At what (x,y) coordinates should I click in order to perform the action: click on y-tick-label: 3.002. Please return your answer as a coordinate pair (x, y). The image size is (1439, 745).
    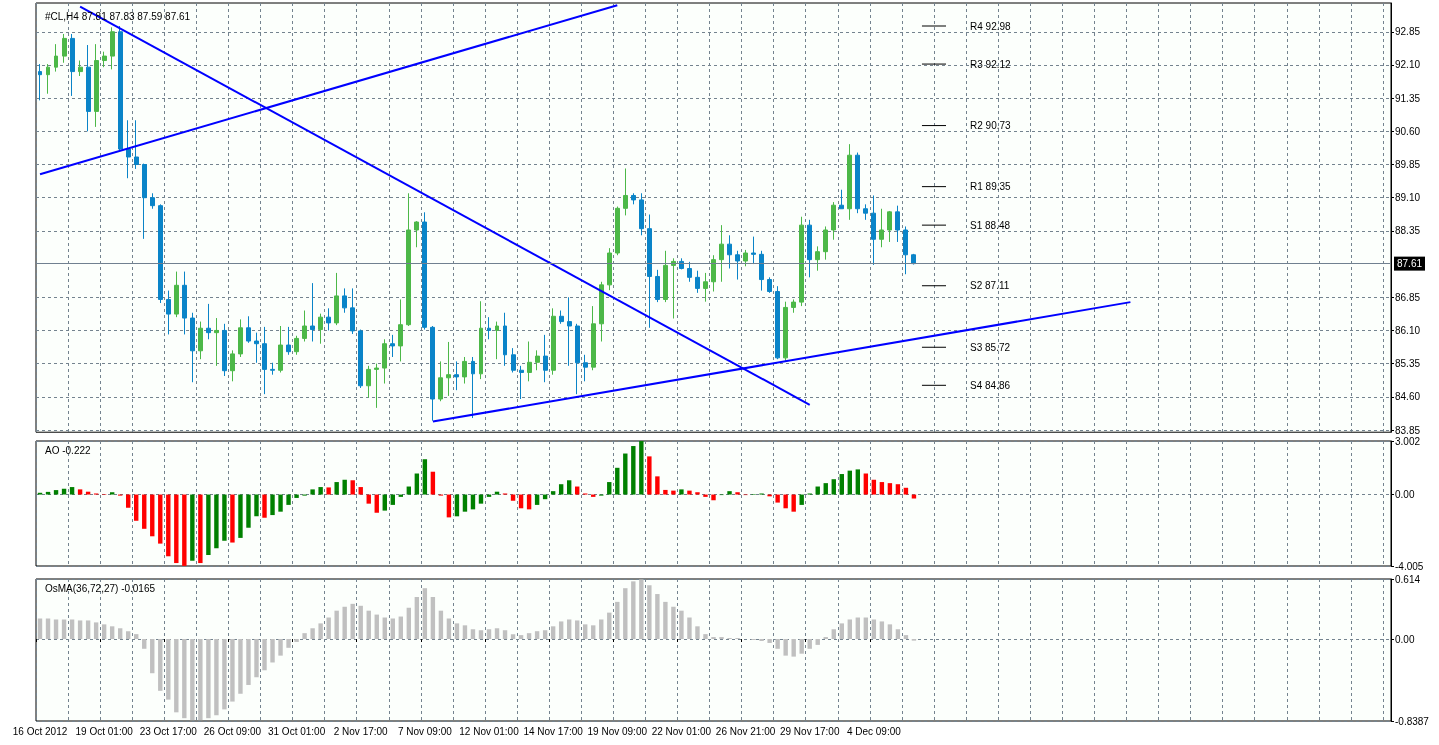
    Looking at the image, I should click on (1408, 441).